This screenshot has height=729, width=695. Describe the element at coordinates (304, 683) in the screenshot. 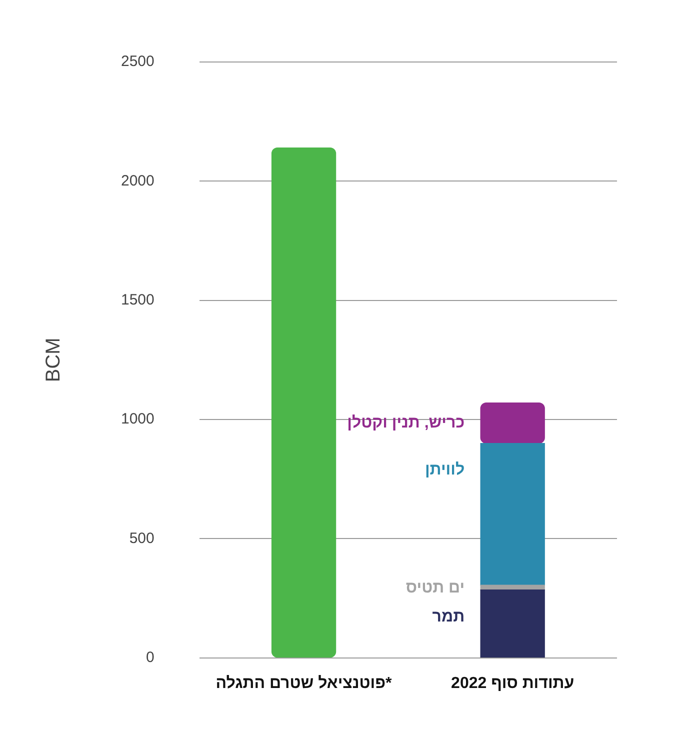

I see `x-tick-label: פוטנציאל שטרם התגלה*` at that location.